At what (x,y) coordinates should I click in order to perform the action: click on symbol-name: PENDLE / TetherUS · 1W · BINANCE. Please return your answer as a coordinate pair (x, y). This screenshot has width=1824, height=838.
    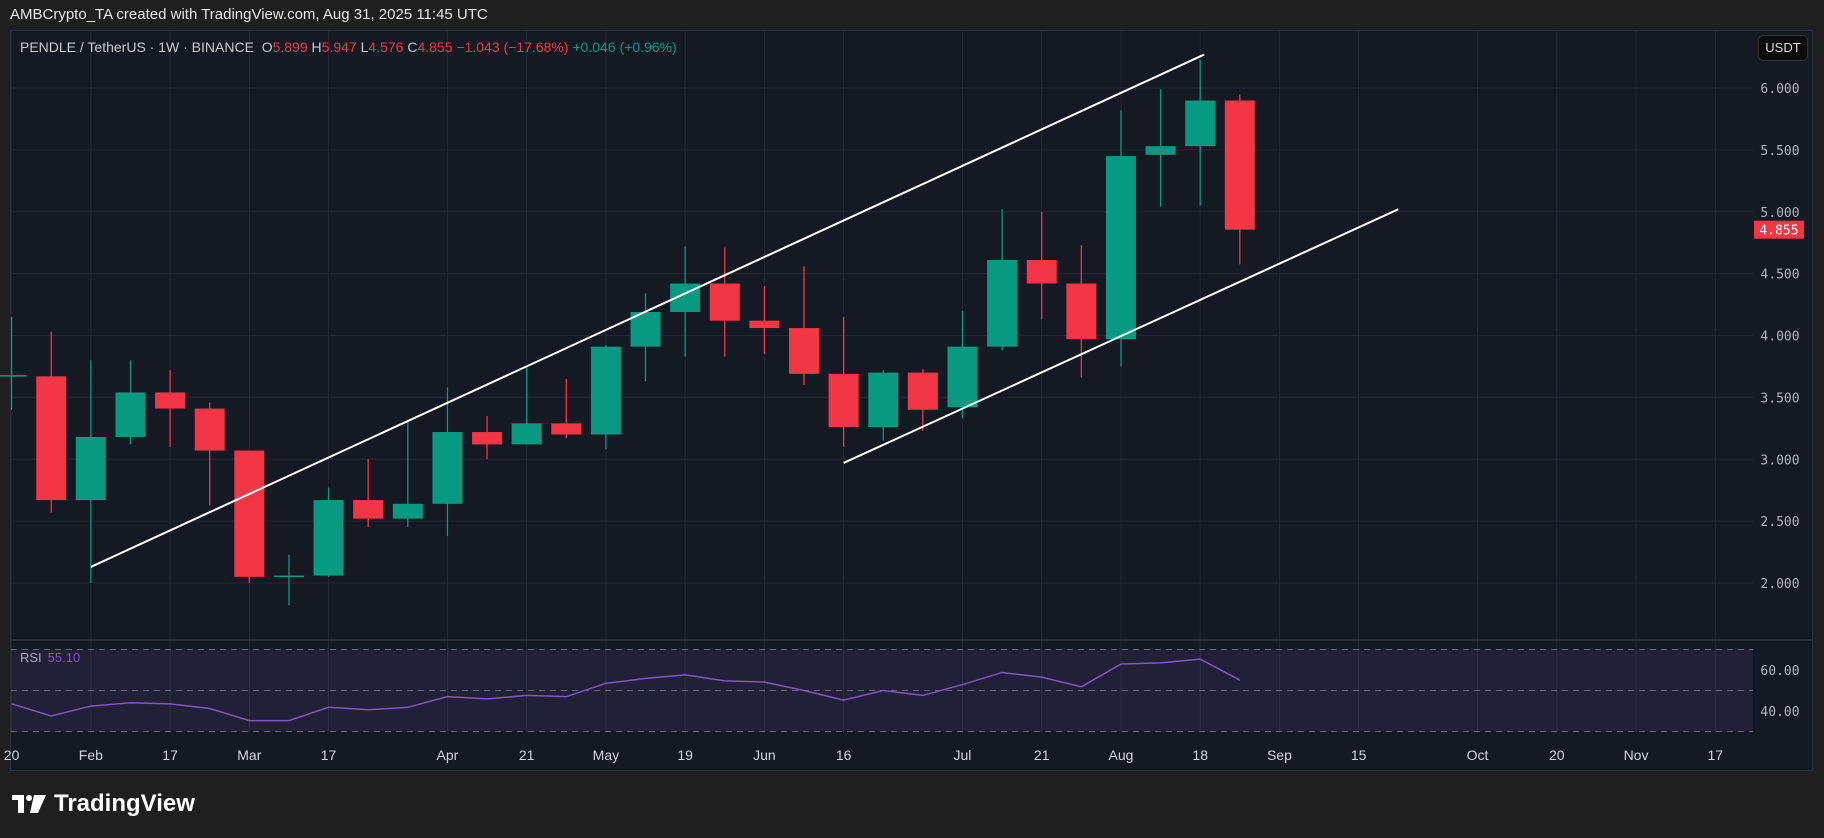
    Looking at the image, I should click on (137, 47).